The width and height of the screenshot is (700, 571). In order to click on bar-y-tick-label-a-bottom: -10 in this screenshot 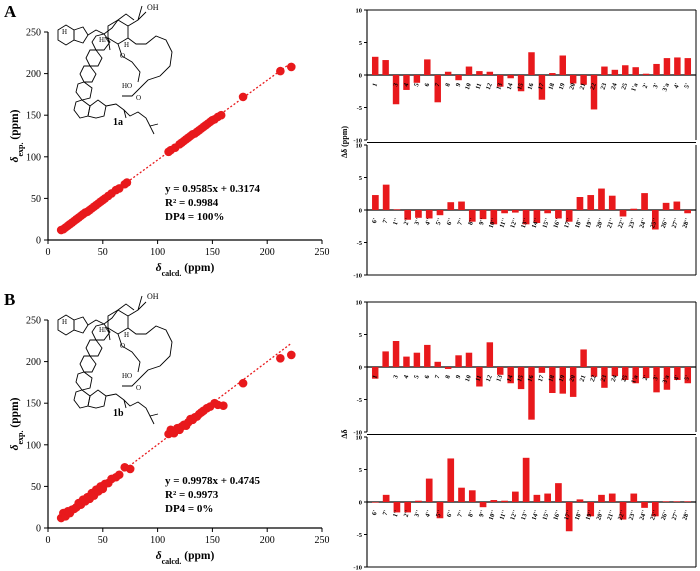, I will do `click(357, 276)`.